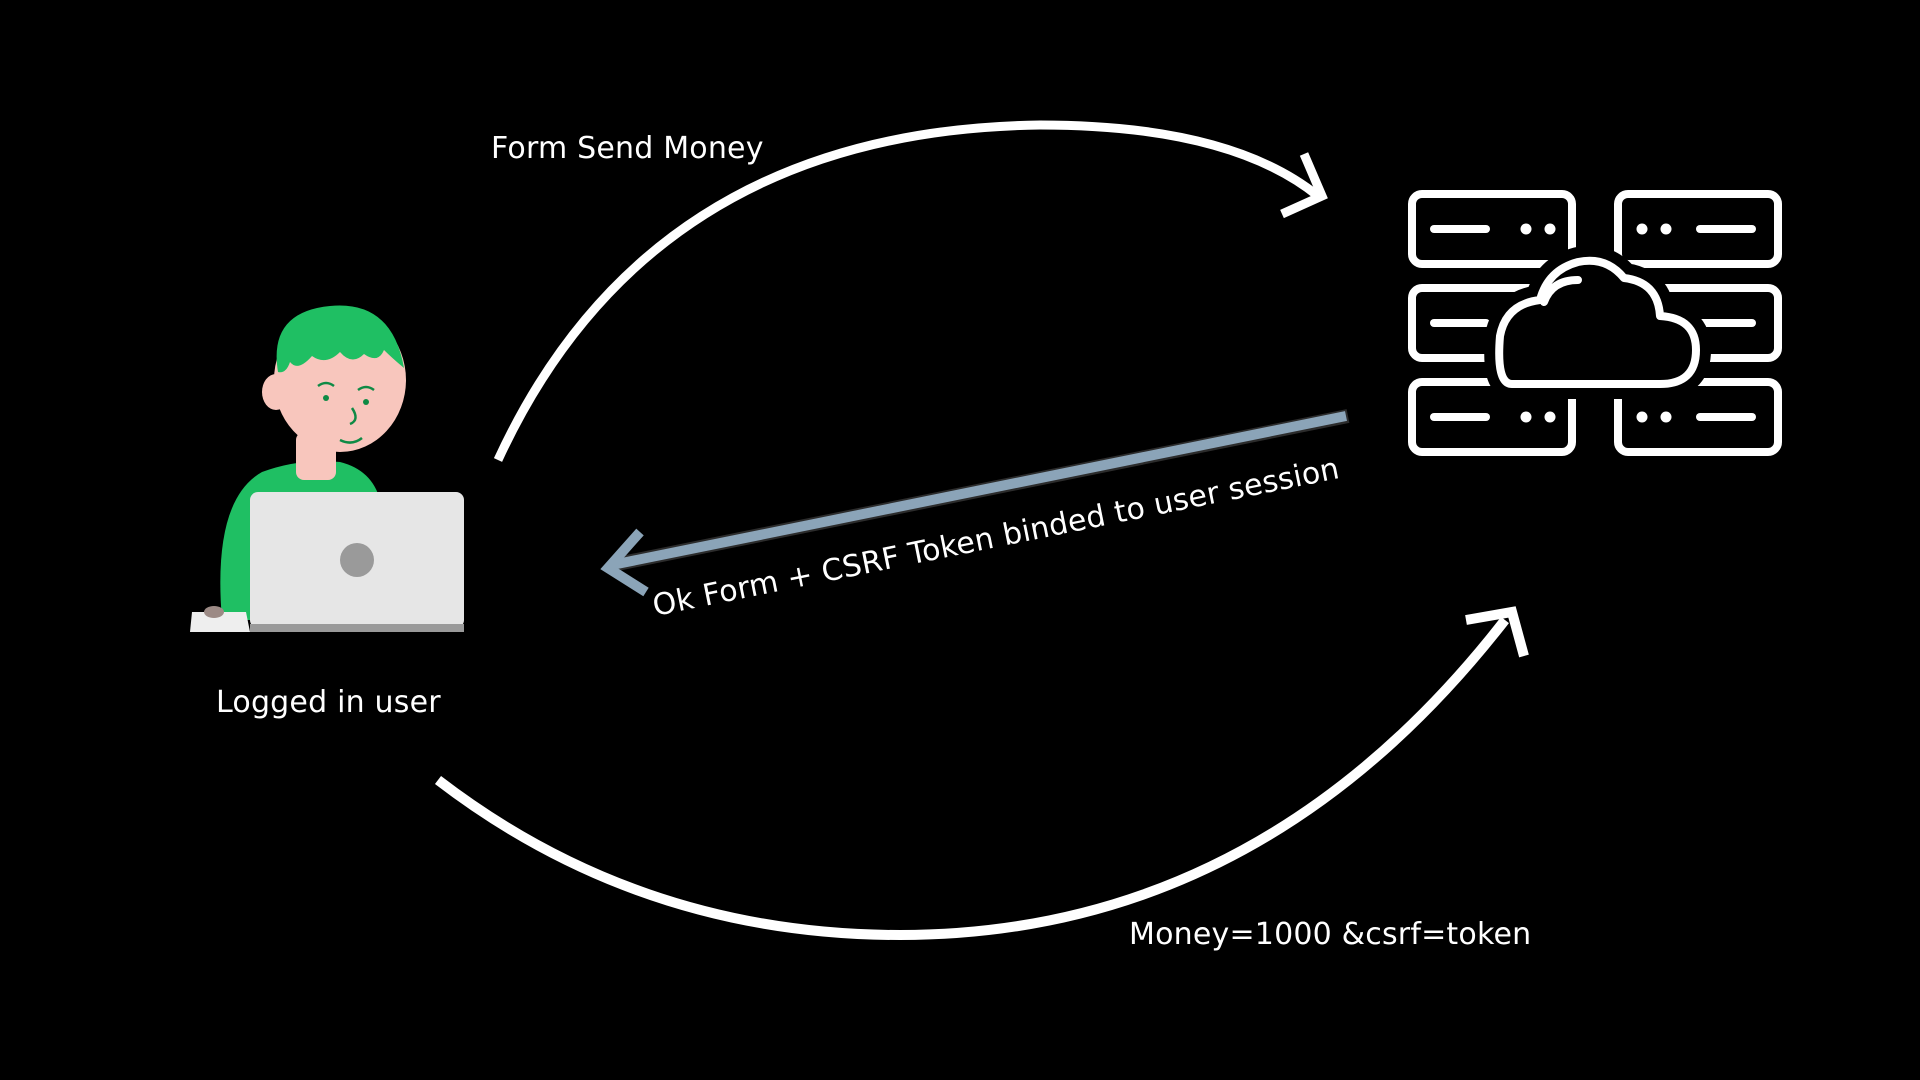 The width and height of the screenshot is (1920, 1080). What do you see at coordinates (1330, 934) in the screenshot?
I see `submit-arrow-label: Money=1000 &csrf=token` at bounding box center [1330, 934].